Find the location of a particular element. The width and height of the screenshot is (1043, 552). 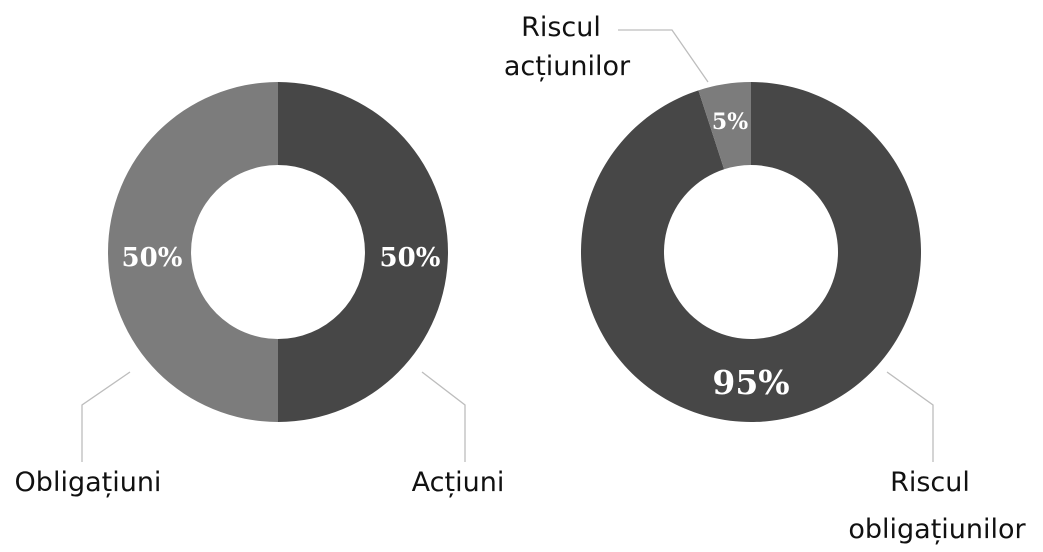

category-label-riscul-actiunilor-line2: acțiunilor is located at coordinates (567, 66).